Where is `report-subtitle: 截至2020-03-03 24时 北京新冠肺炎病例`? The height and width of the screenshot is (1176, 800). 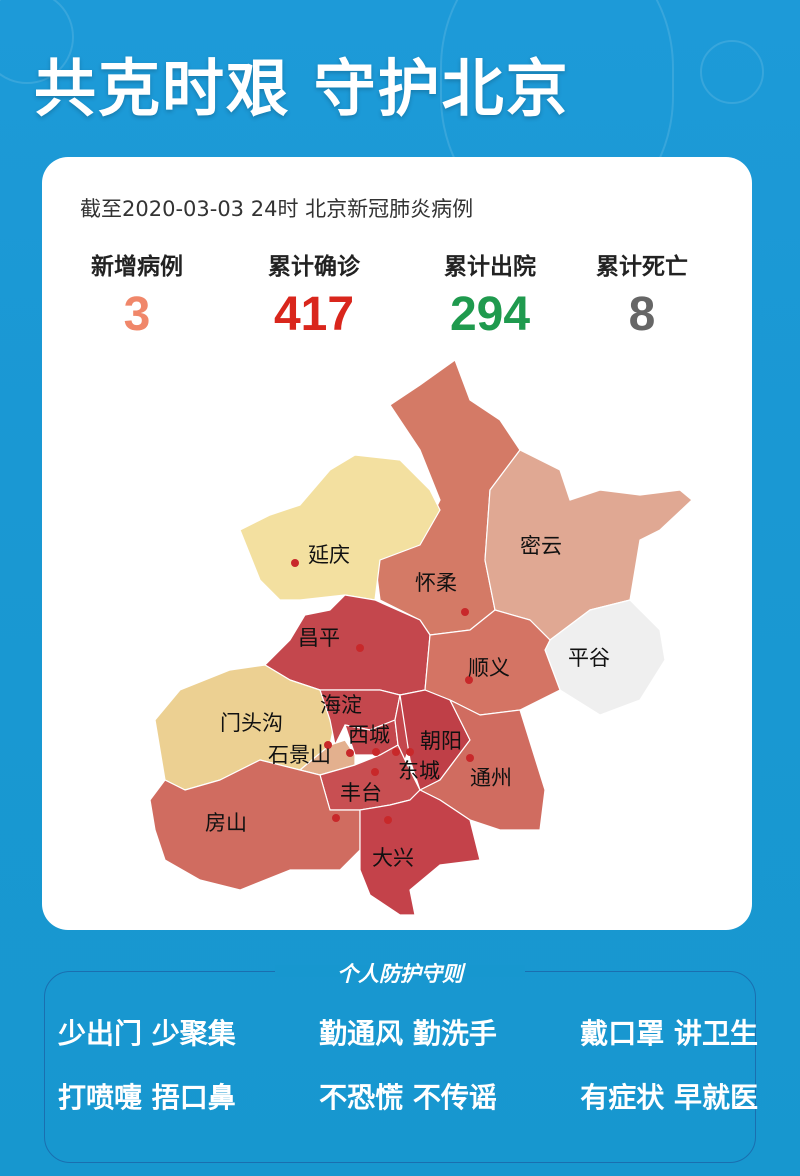
report-subtitle: 截至2020-03-03 24时 北京新冠肺炎病例 is located at coordinates (277, 209).